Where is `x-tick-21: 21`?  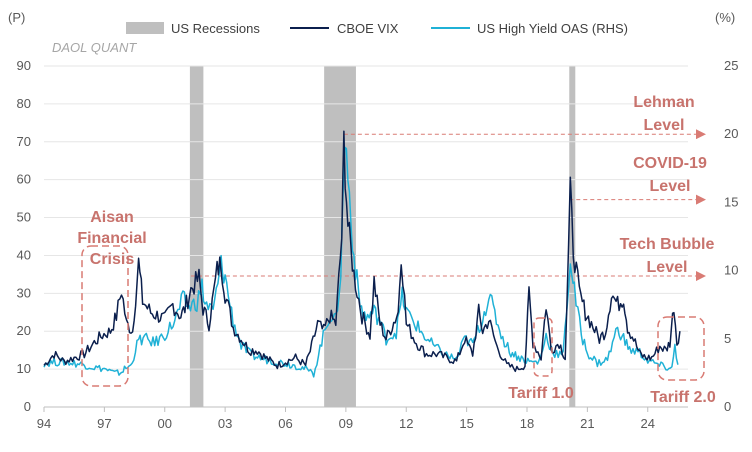
x-tick-21: 21 is located at coordinates (587, 423).